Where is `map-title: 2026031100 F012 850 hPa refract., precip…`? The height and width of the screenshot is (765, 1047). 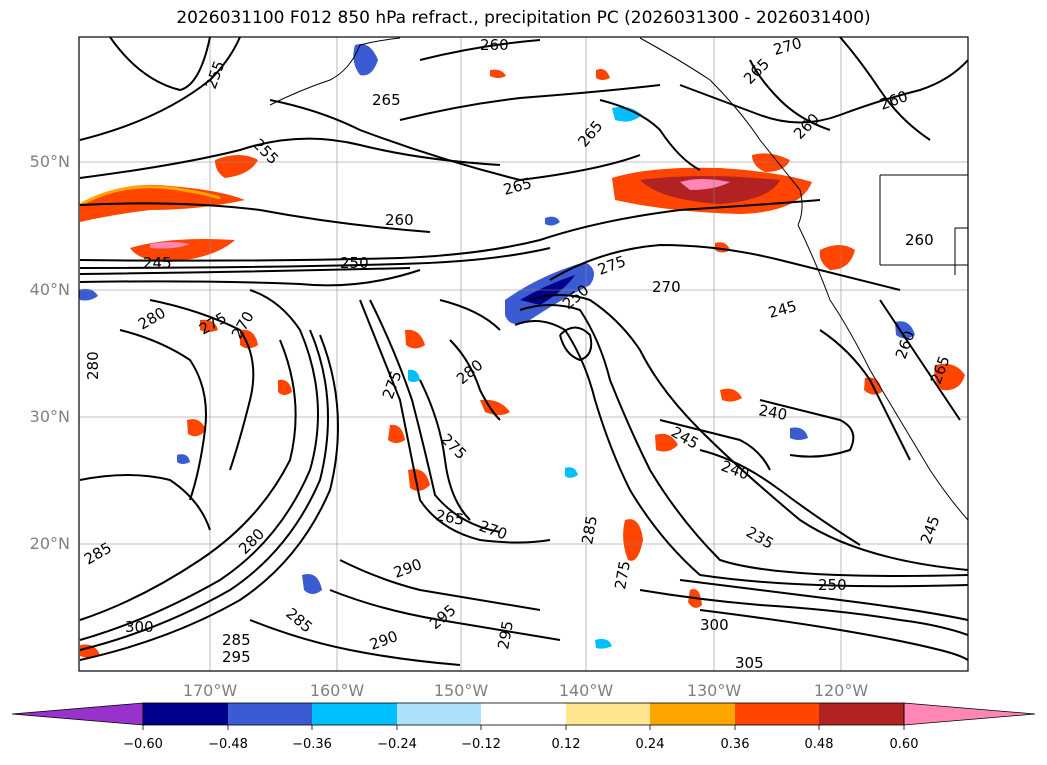 map-title: 2026031100 F012 850 hPa refract., precip… is located at coordinates (523, 18).